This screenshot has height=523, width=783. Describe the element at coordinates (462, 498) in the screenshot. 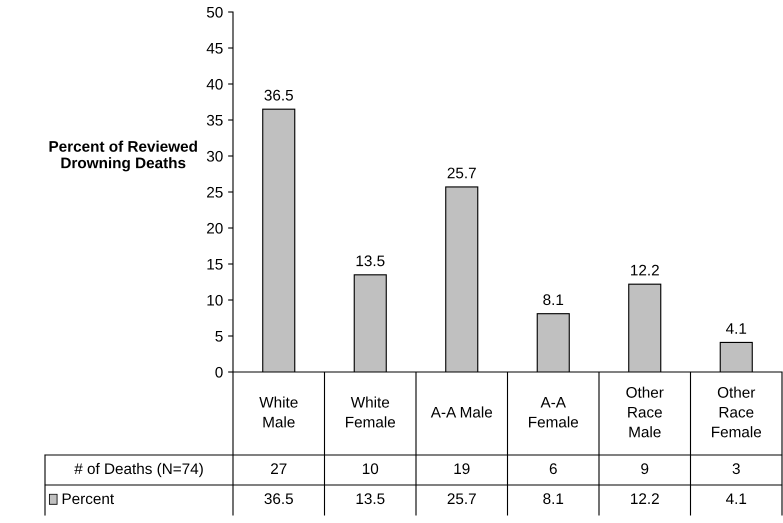

I see `text: 25.7` at that location.